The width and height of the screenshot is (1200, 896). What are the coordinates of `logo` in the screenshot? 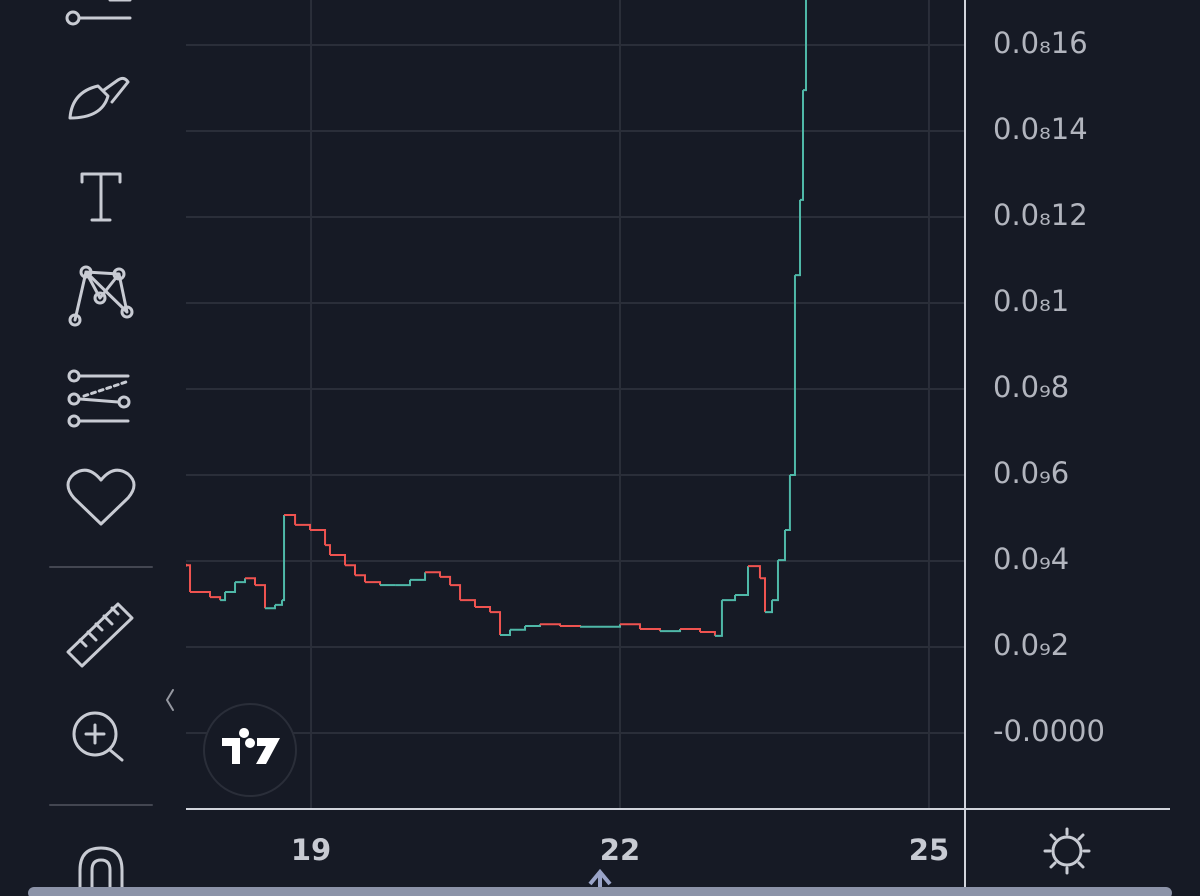 It's located at (250, 750).